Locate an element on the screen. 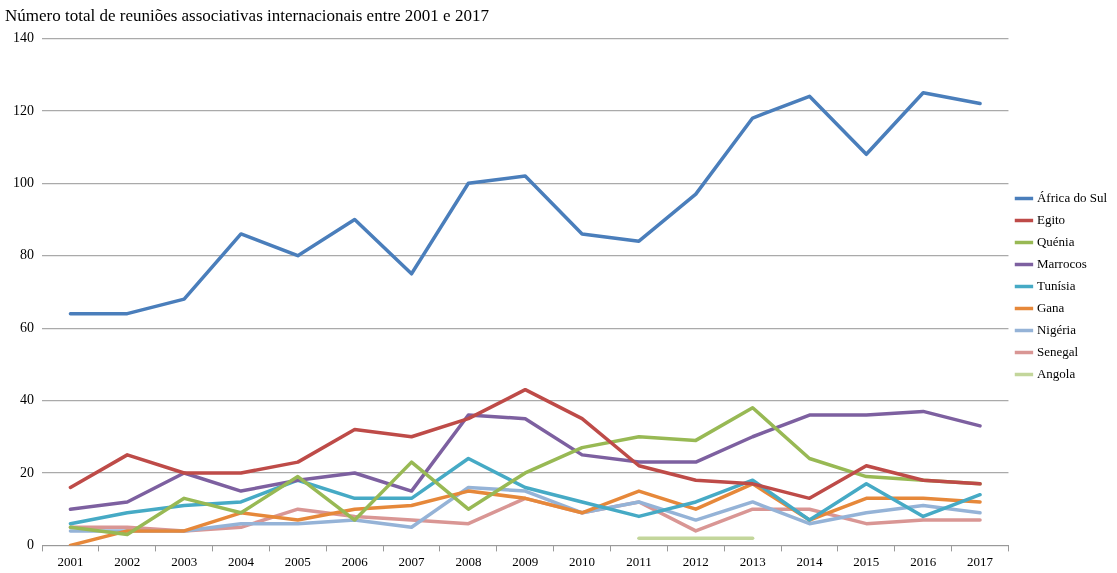 This screenshot has height=573, width=1117. legend-label: Tunísia is located at coordinates (1056, 285).